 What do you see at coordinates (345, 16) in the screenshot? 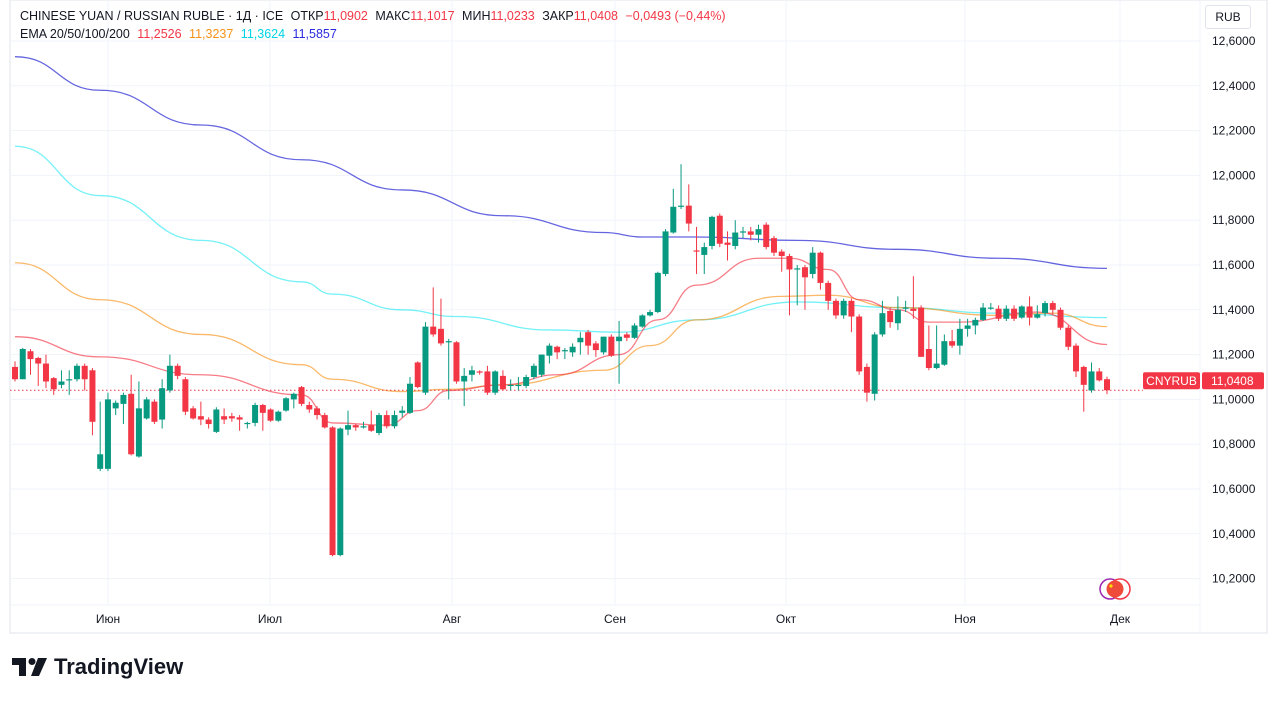
I see `open-value: 11,0902` at bounding box center [345, 16].